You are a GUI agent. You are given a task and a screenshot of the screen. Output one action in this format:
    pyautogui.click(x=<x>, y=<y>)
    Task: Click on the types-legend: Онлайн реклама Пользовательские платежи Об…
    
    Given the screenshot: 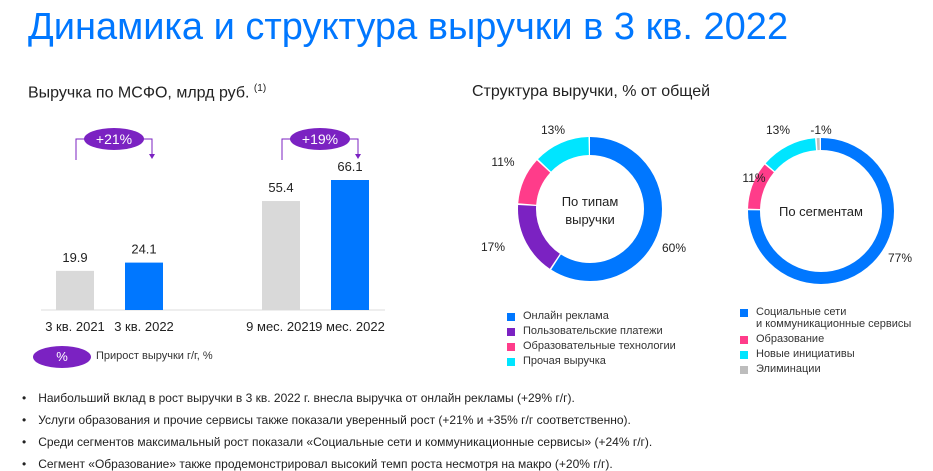 What is the action you would take?
    pyautogui.click(x=591, y=340)
    